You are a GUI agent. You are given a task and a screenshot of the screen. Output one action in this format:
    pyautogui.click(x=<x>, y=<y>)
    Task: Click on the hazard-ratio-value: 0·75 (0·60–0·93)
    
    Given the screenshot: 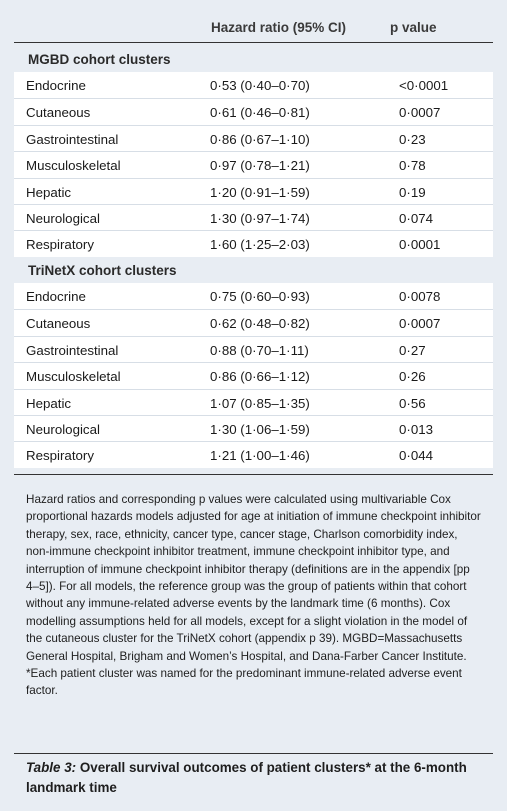 What is the action you would take?
    pyautogui.click(x=260, y=296)
    